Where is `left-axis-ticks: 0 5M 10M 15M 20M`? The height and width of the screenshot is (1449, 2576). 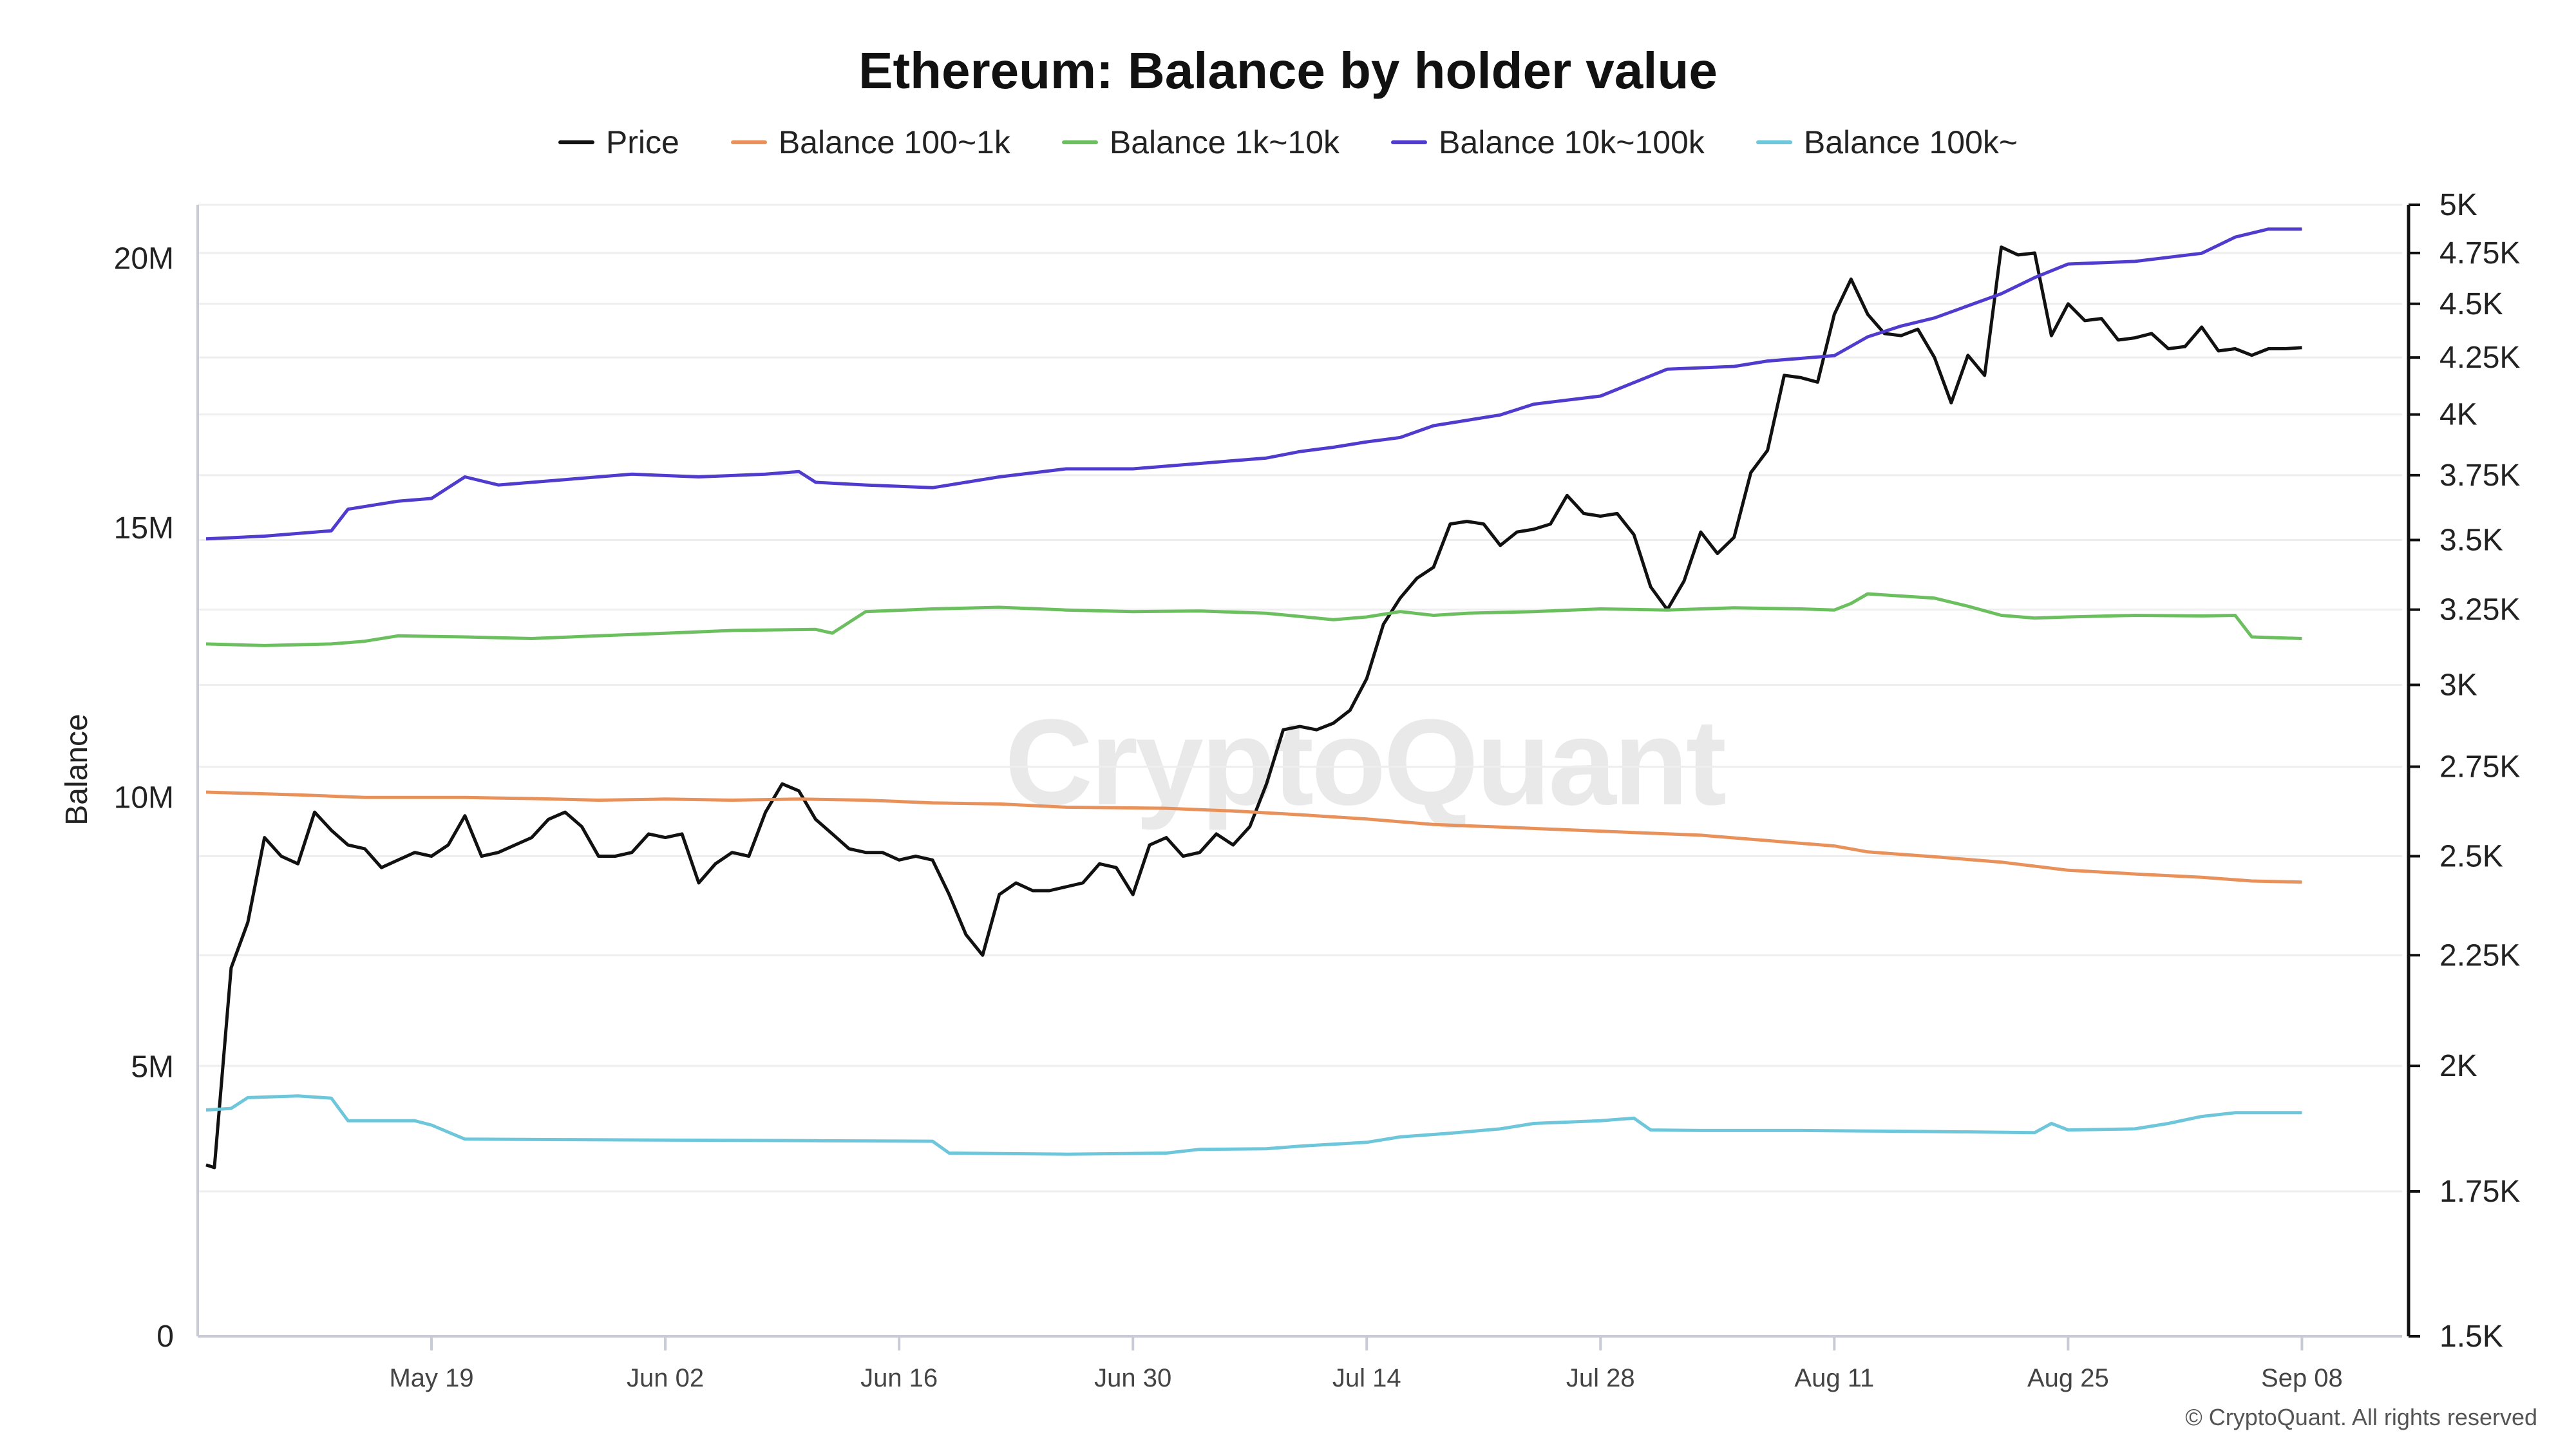
left-axis-ticks: 0 5M 10M 15M 20M is located at coordinates (144, 798).